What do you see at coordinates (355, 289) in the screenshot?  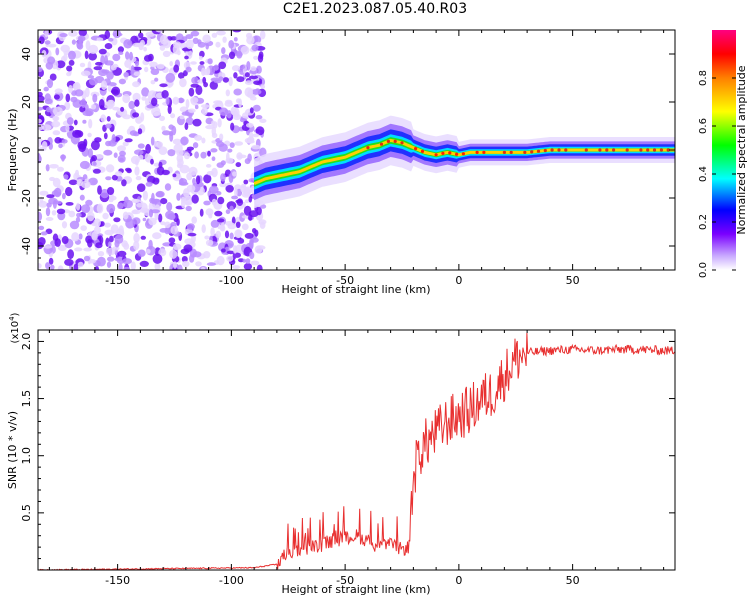 I see `spectrogram-xlabel: Height of straight line (km)` at bounding box center [355, 289].